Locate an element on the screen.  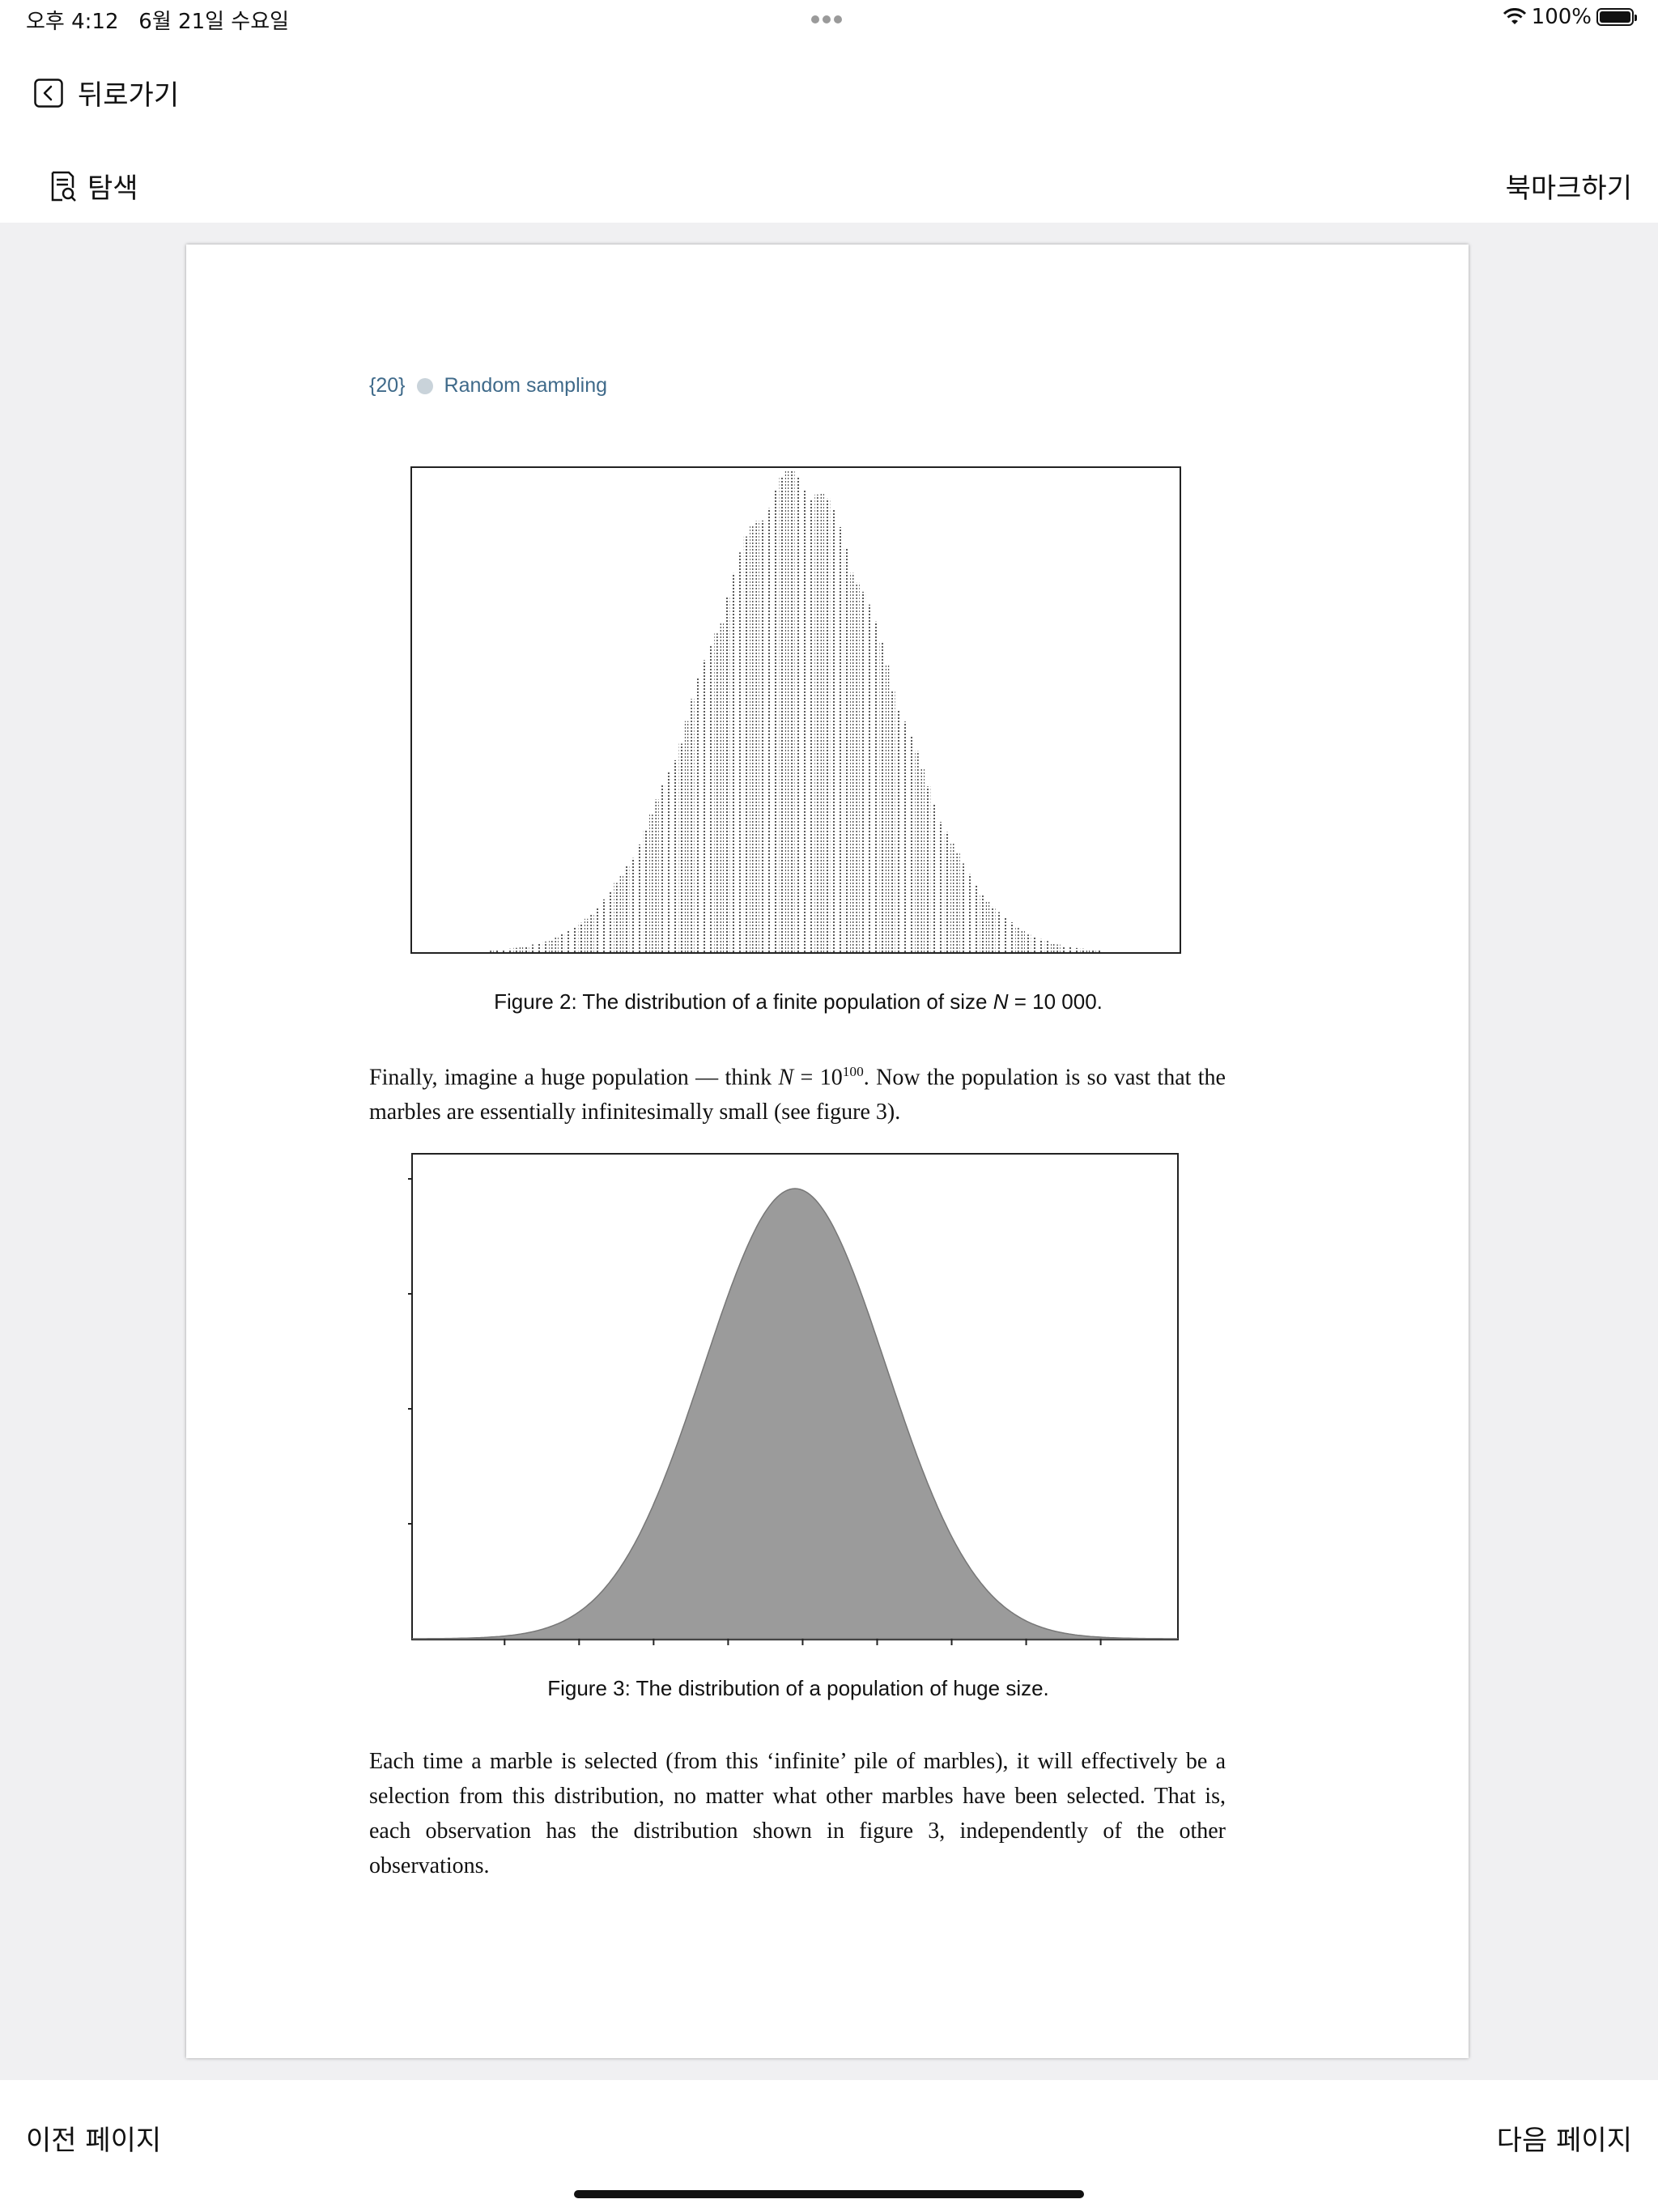
home-indicator is located at coordinates (829, 2194).